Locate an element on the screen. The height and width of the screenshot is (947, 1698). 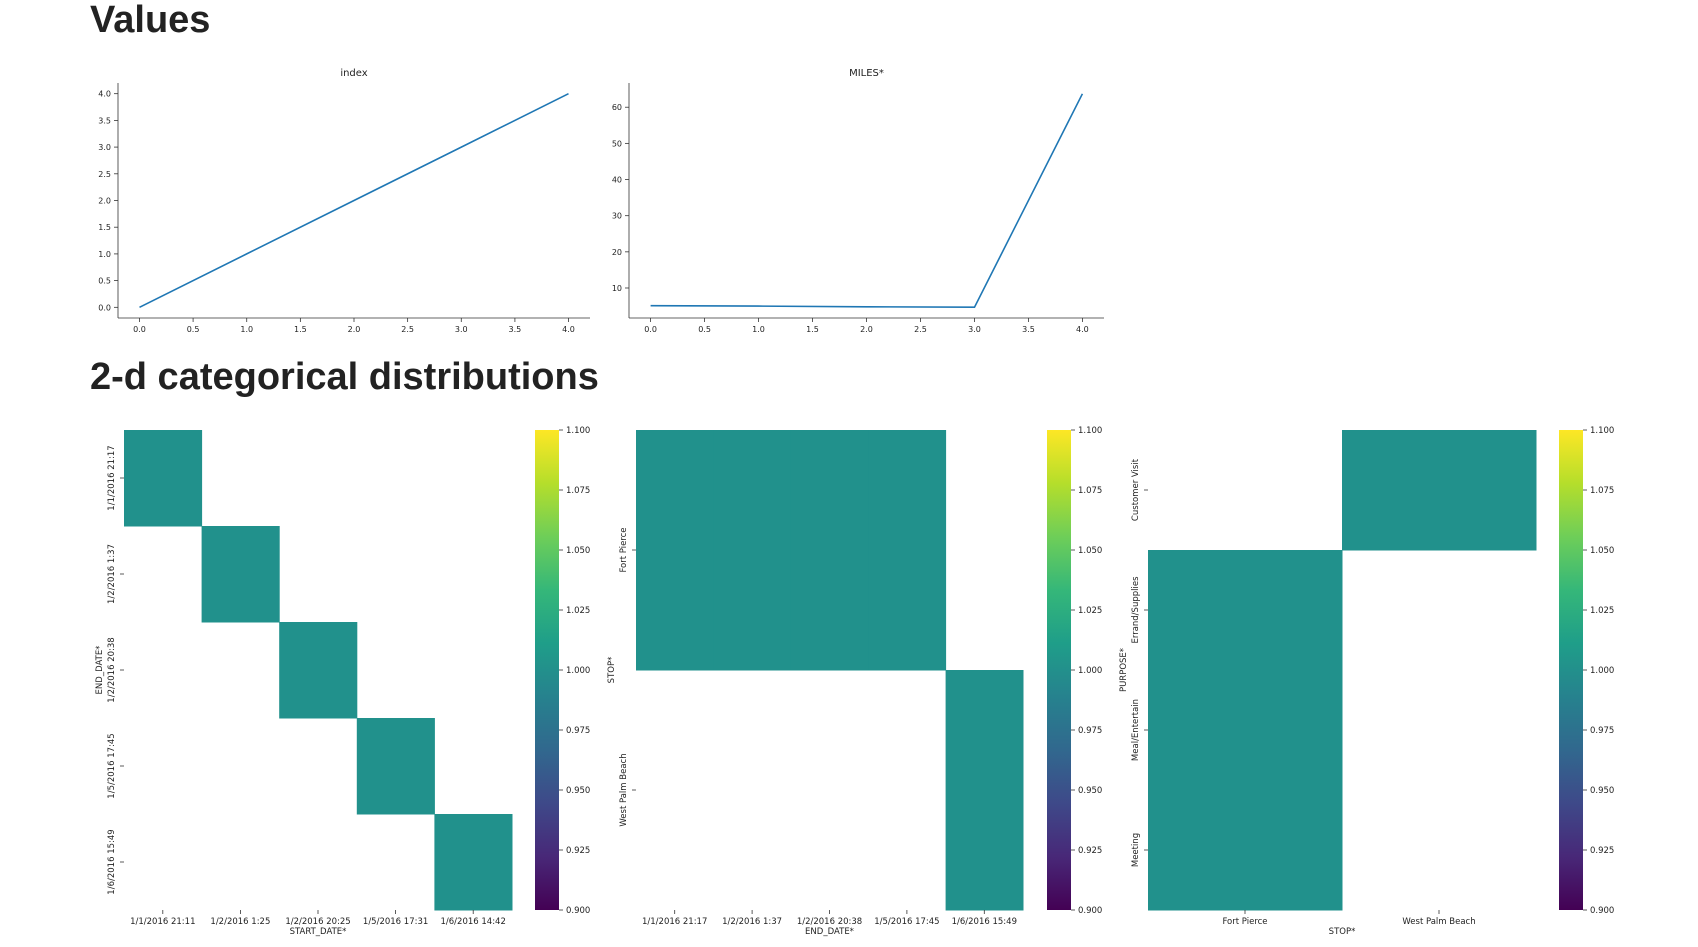
y-tick-label: 1/2/2016 20:38 is located at coordinates (112, 669).